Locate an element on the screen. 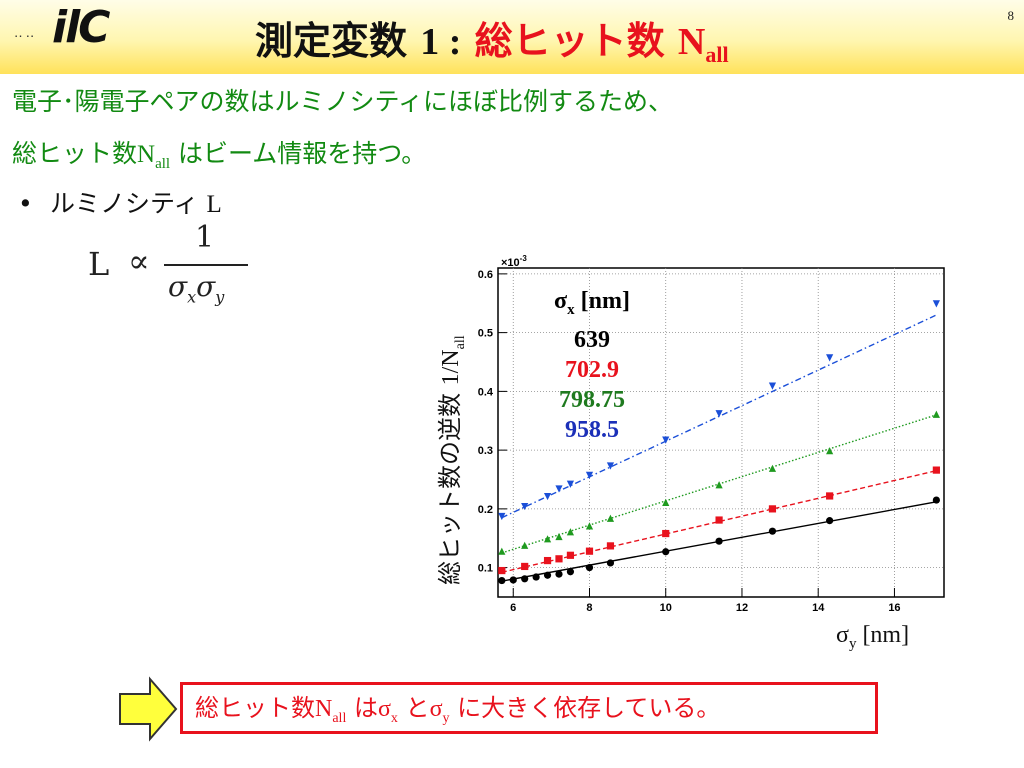  conclusion-pre: 総ヒット数 is located at coordinates (255, 708).